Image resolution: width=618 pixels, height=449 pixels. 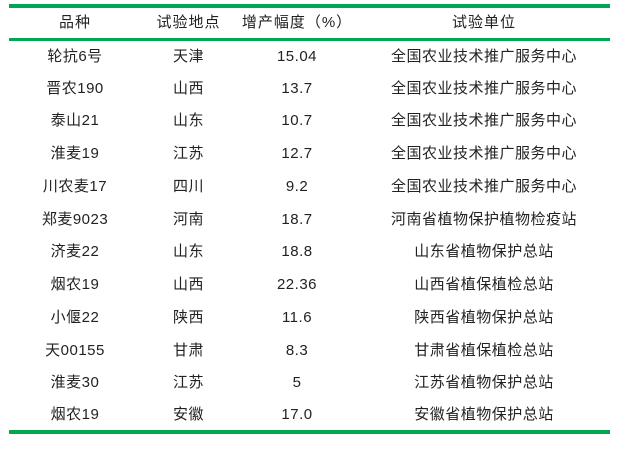 I want to click on table-row: 小偃22 陕西 11.6 陕西省植物保护总站, so click(x=309, y=317).